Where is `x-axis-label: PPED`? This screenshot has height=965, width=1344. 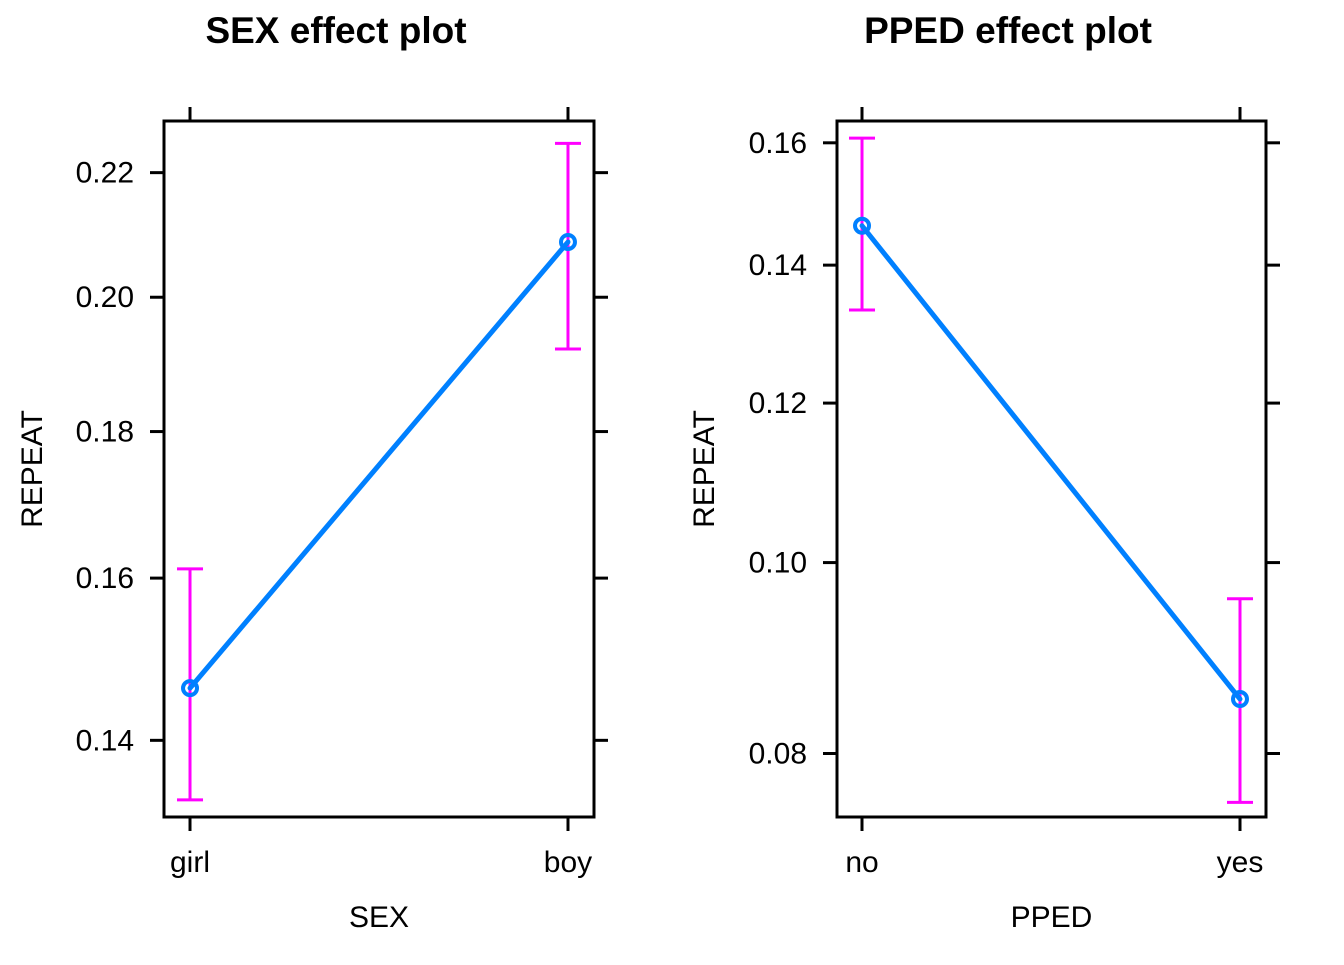
x-axis-label: PPED is located at coordinates (1052, 917).